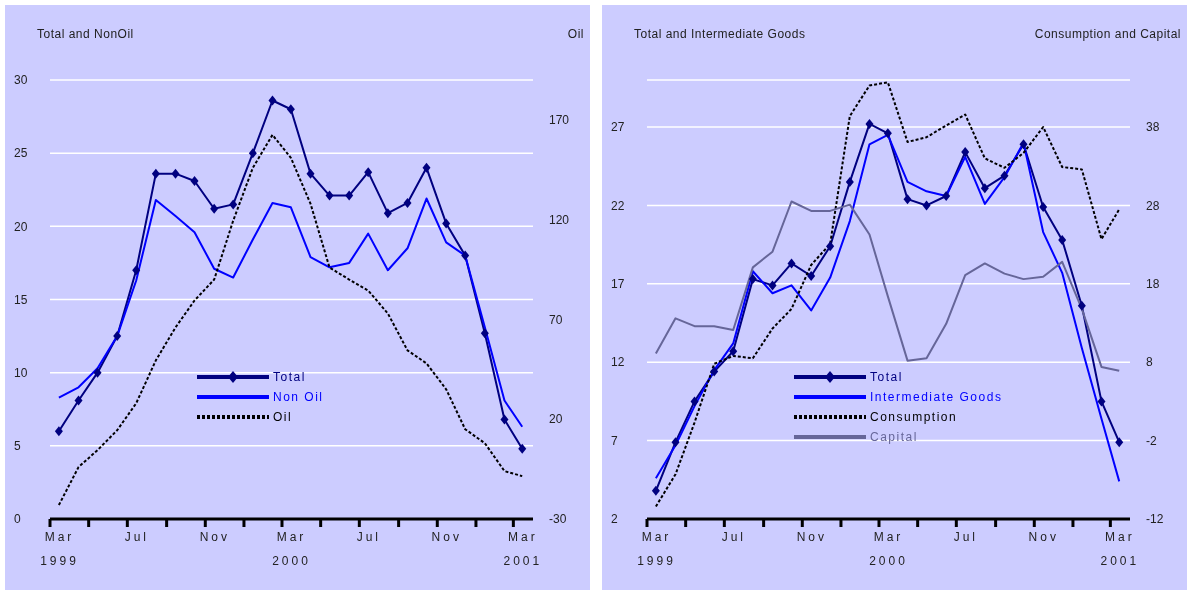  I want to click on text: Capital, so click(894, 437).